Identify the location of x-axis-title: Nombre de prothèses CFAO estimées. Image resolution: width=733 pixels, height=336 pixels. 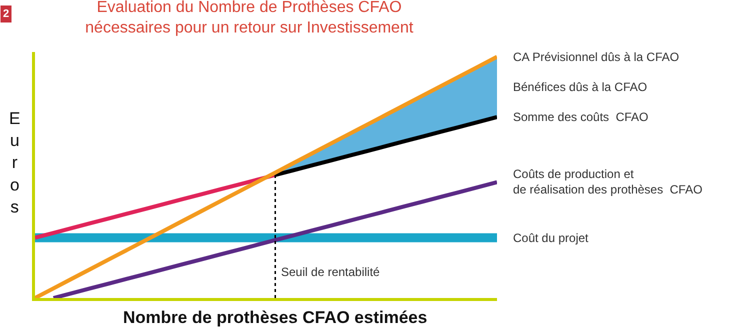
(275, 317).